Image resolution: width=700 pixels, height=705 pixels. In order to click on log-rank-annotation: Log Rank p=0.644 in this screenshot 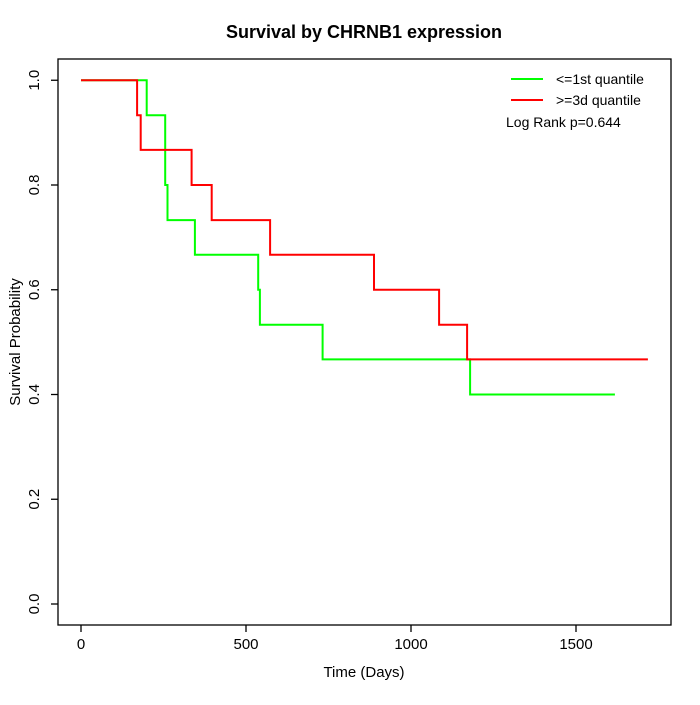, I will do `click(563, 122)`.